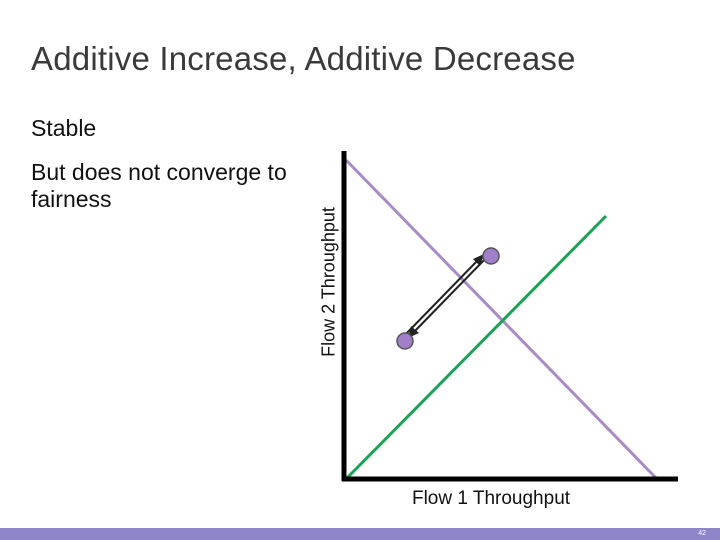 The image size is (720, 540). Describe the element at coordinates (159, 185) in the screenshot. I see `bullet-no-fairness: But does not converge to fairness` at that location.